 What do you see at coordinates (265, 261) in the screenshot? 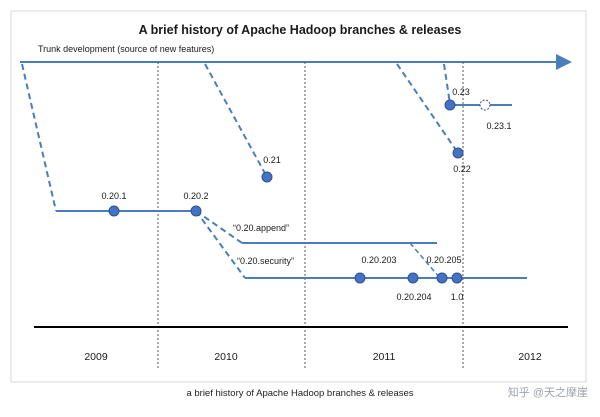
I see `branch-label-security: “0.20.security”` at bounding box center [265, 261].